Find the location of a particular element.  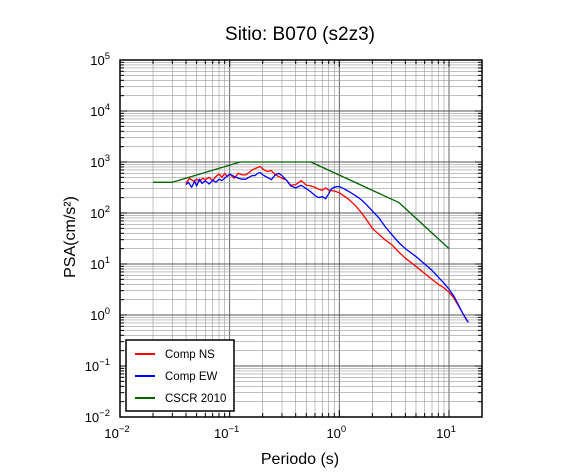

x-tick-label: 10⁻² is located at coordinates (116, 432).